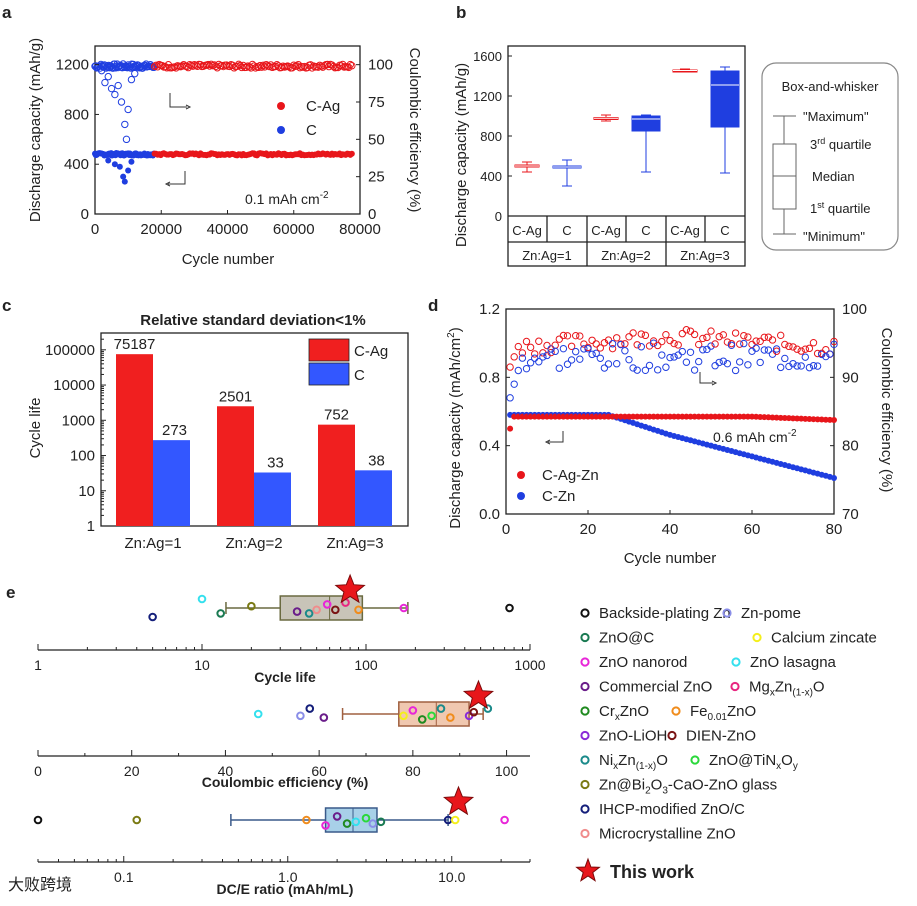  What do you see at coordinates (752, 529) in the screenshot?
I see `panel-d-xtick-label: 60` at bounding box center [752, 529].